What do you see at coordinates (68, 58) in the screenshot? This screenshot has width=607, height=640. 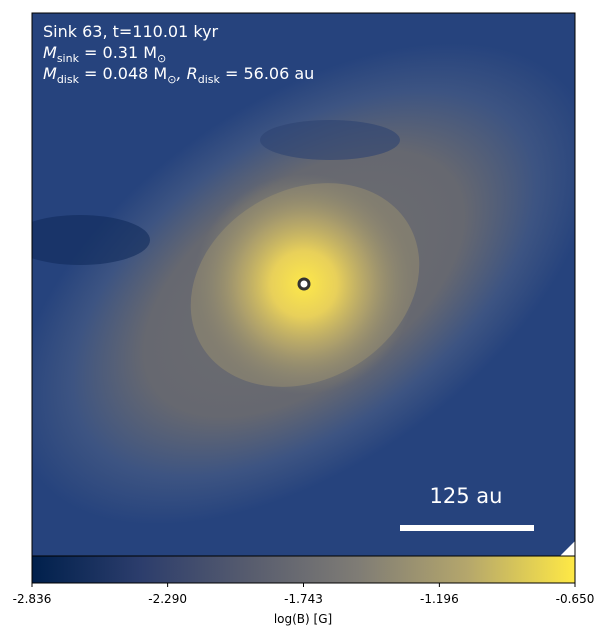 I see `annotation-subscript: sink` at bounding box center [68, 58].